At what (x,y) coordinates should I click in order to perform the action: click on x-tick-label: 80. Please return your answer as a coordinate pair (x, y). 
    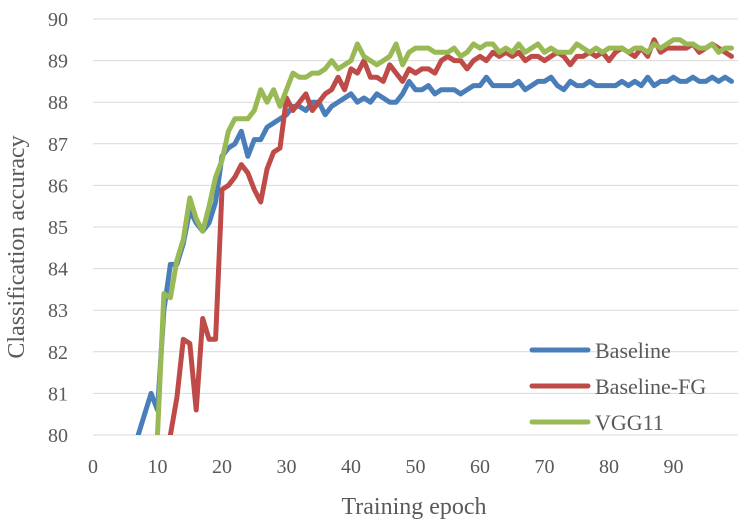
    Looking at the image, I should click on (609, 467).